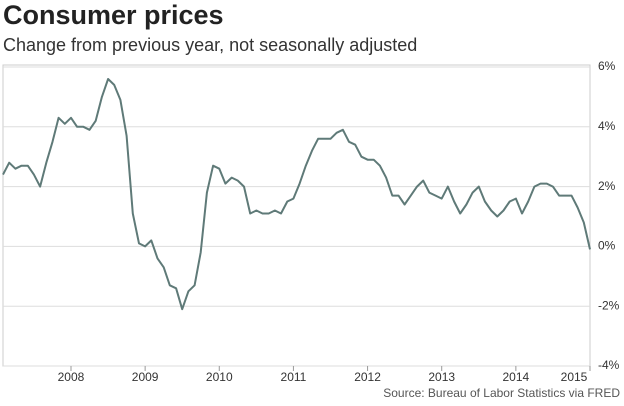 The image size is (624, 406). Describe the element at coordinates (607, 66) in the screenshot. I see `y-tick-label: 6%` at that location.